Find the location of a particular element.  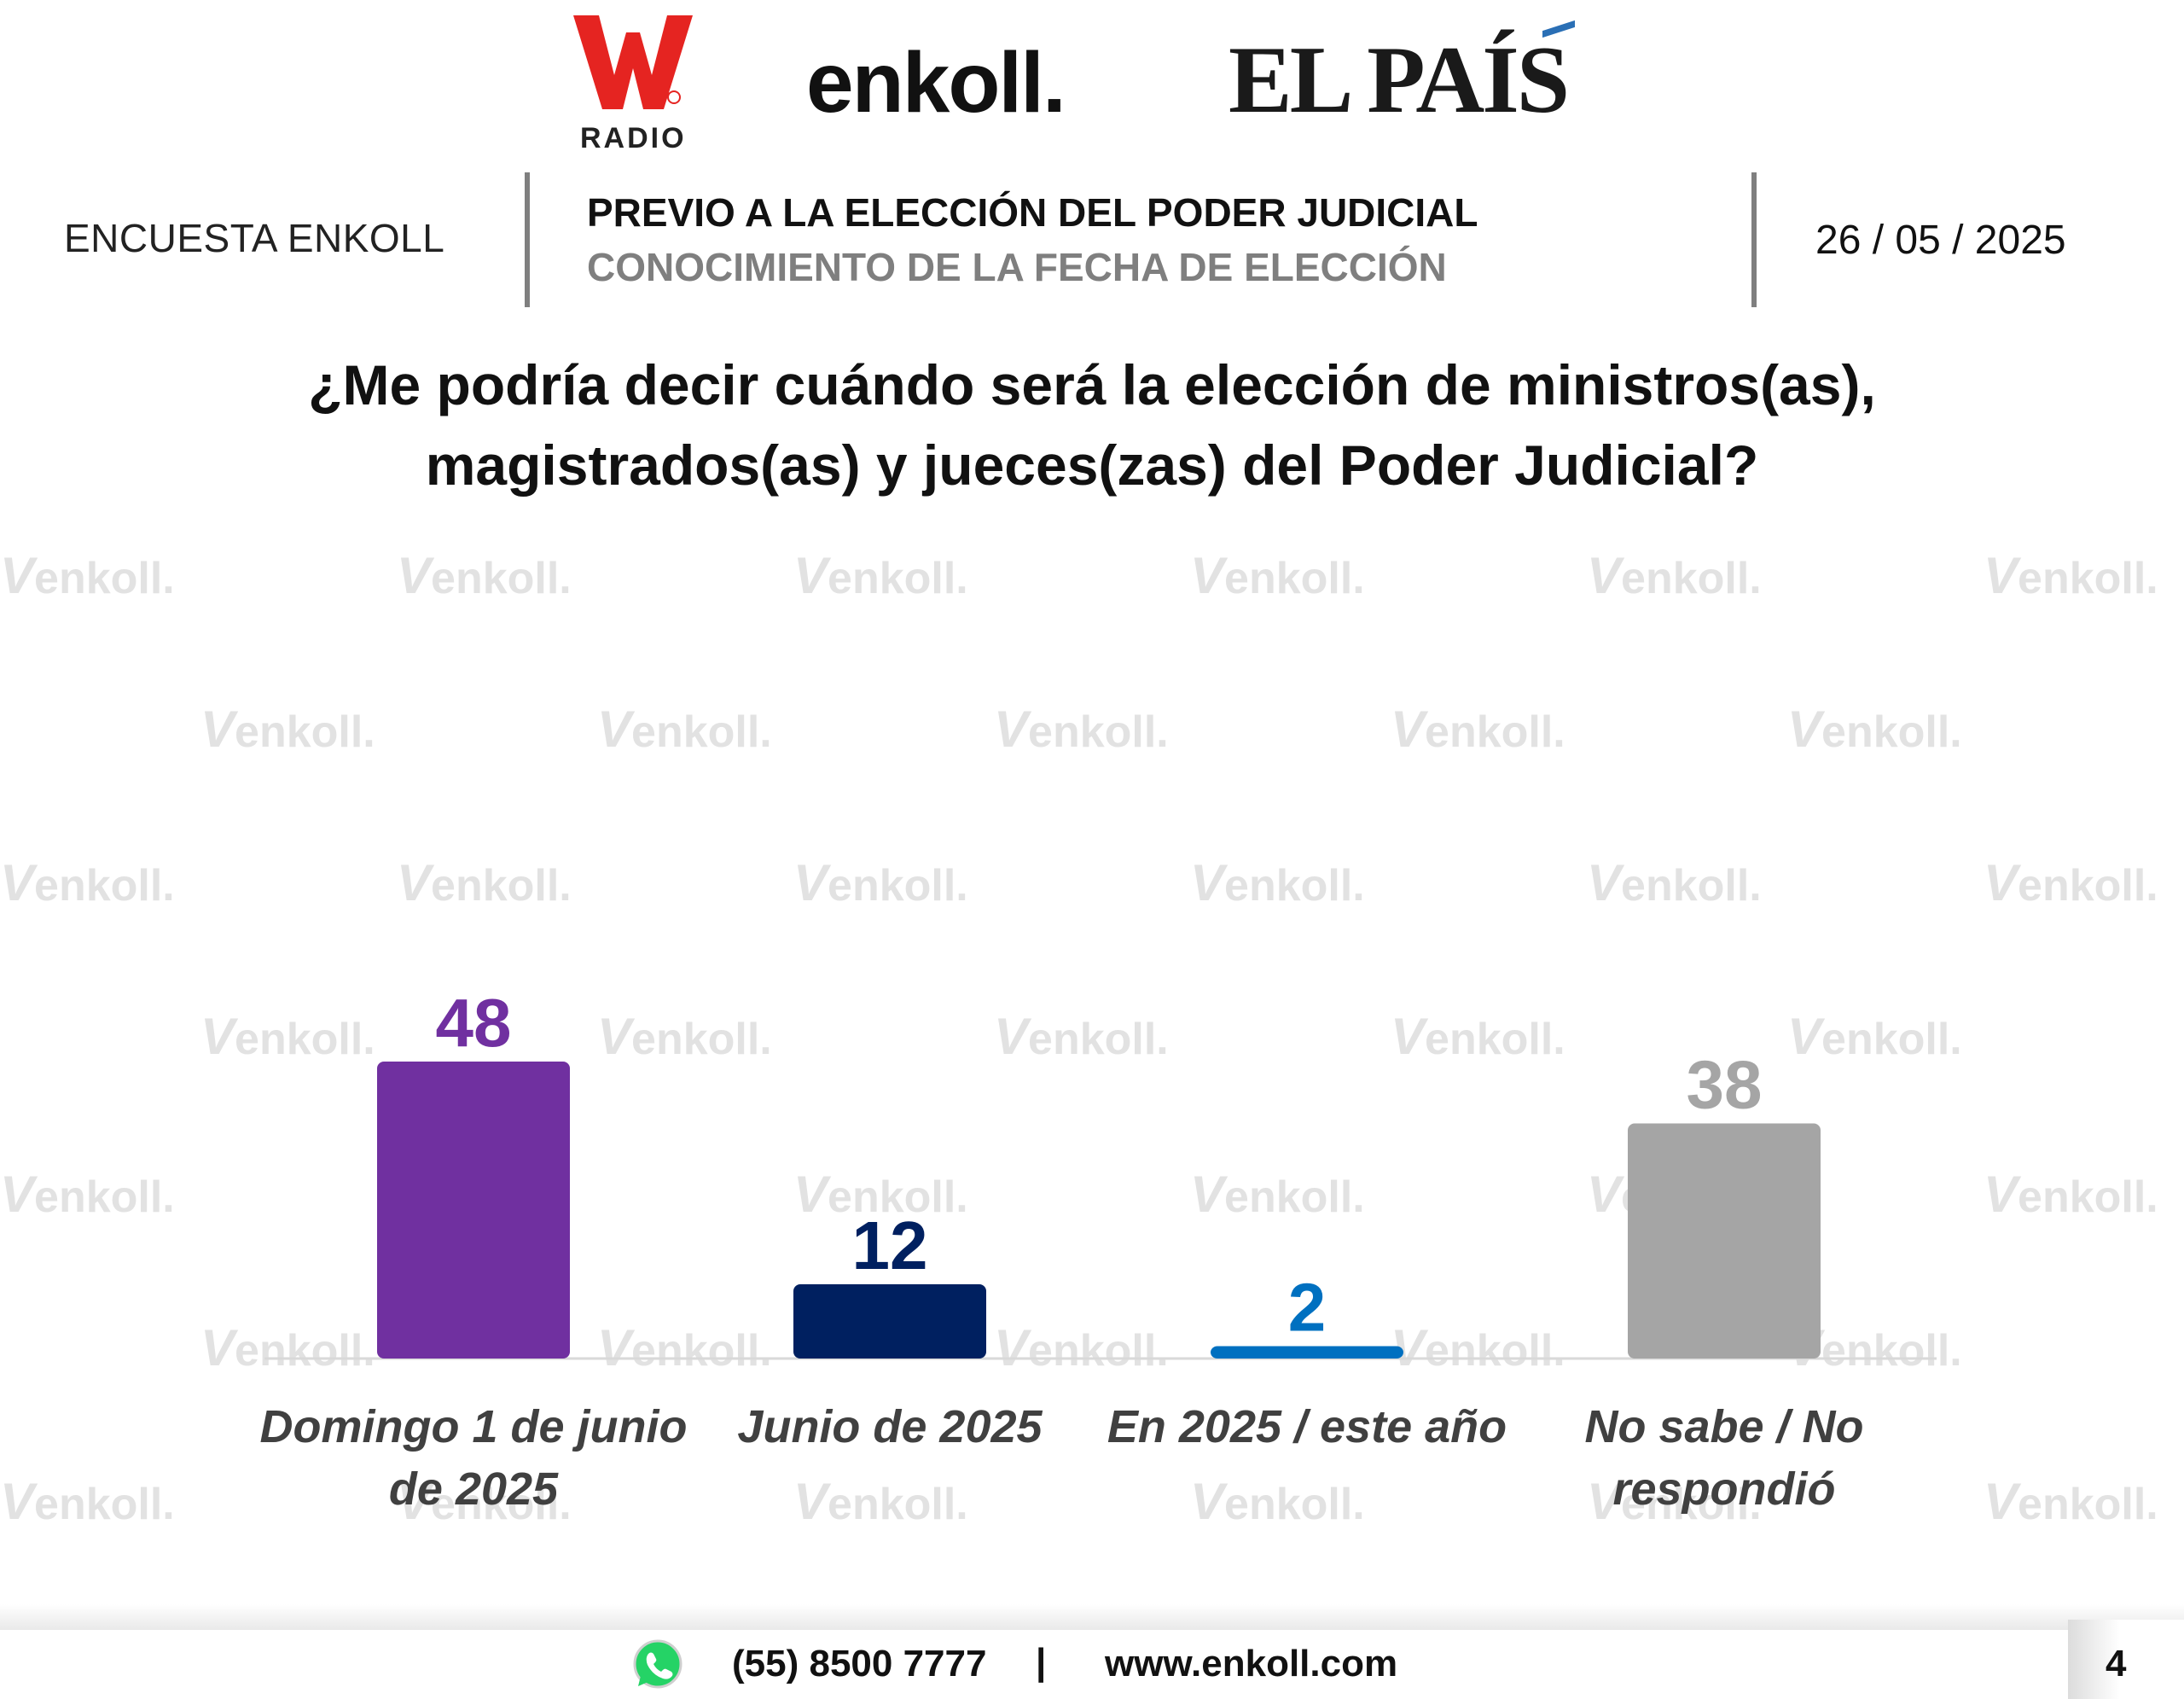

value-label-3: 2 is located at coordinates (1308, 1308).